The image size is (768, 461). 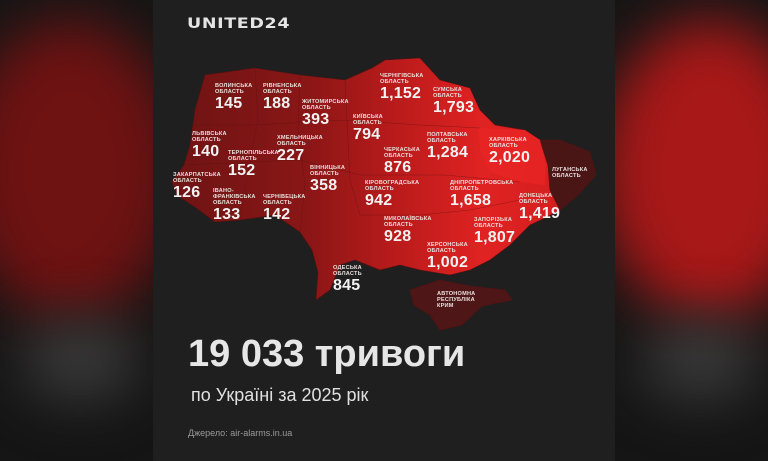 What do you see at coordinates (347, 279) in the screenshot?
I see `region-odesa: Одеська ОБЛАСТЬ 845` at bounding box center [347, 279].